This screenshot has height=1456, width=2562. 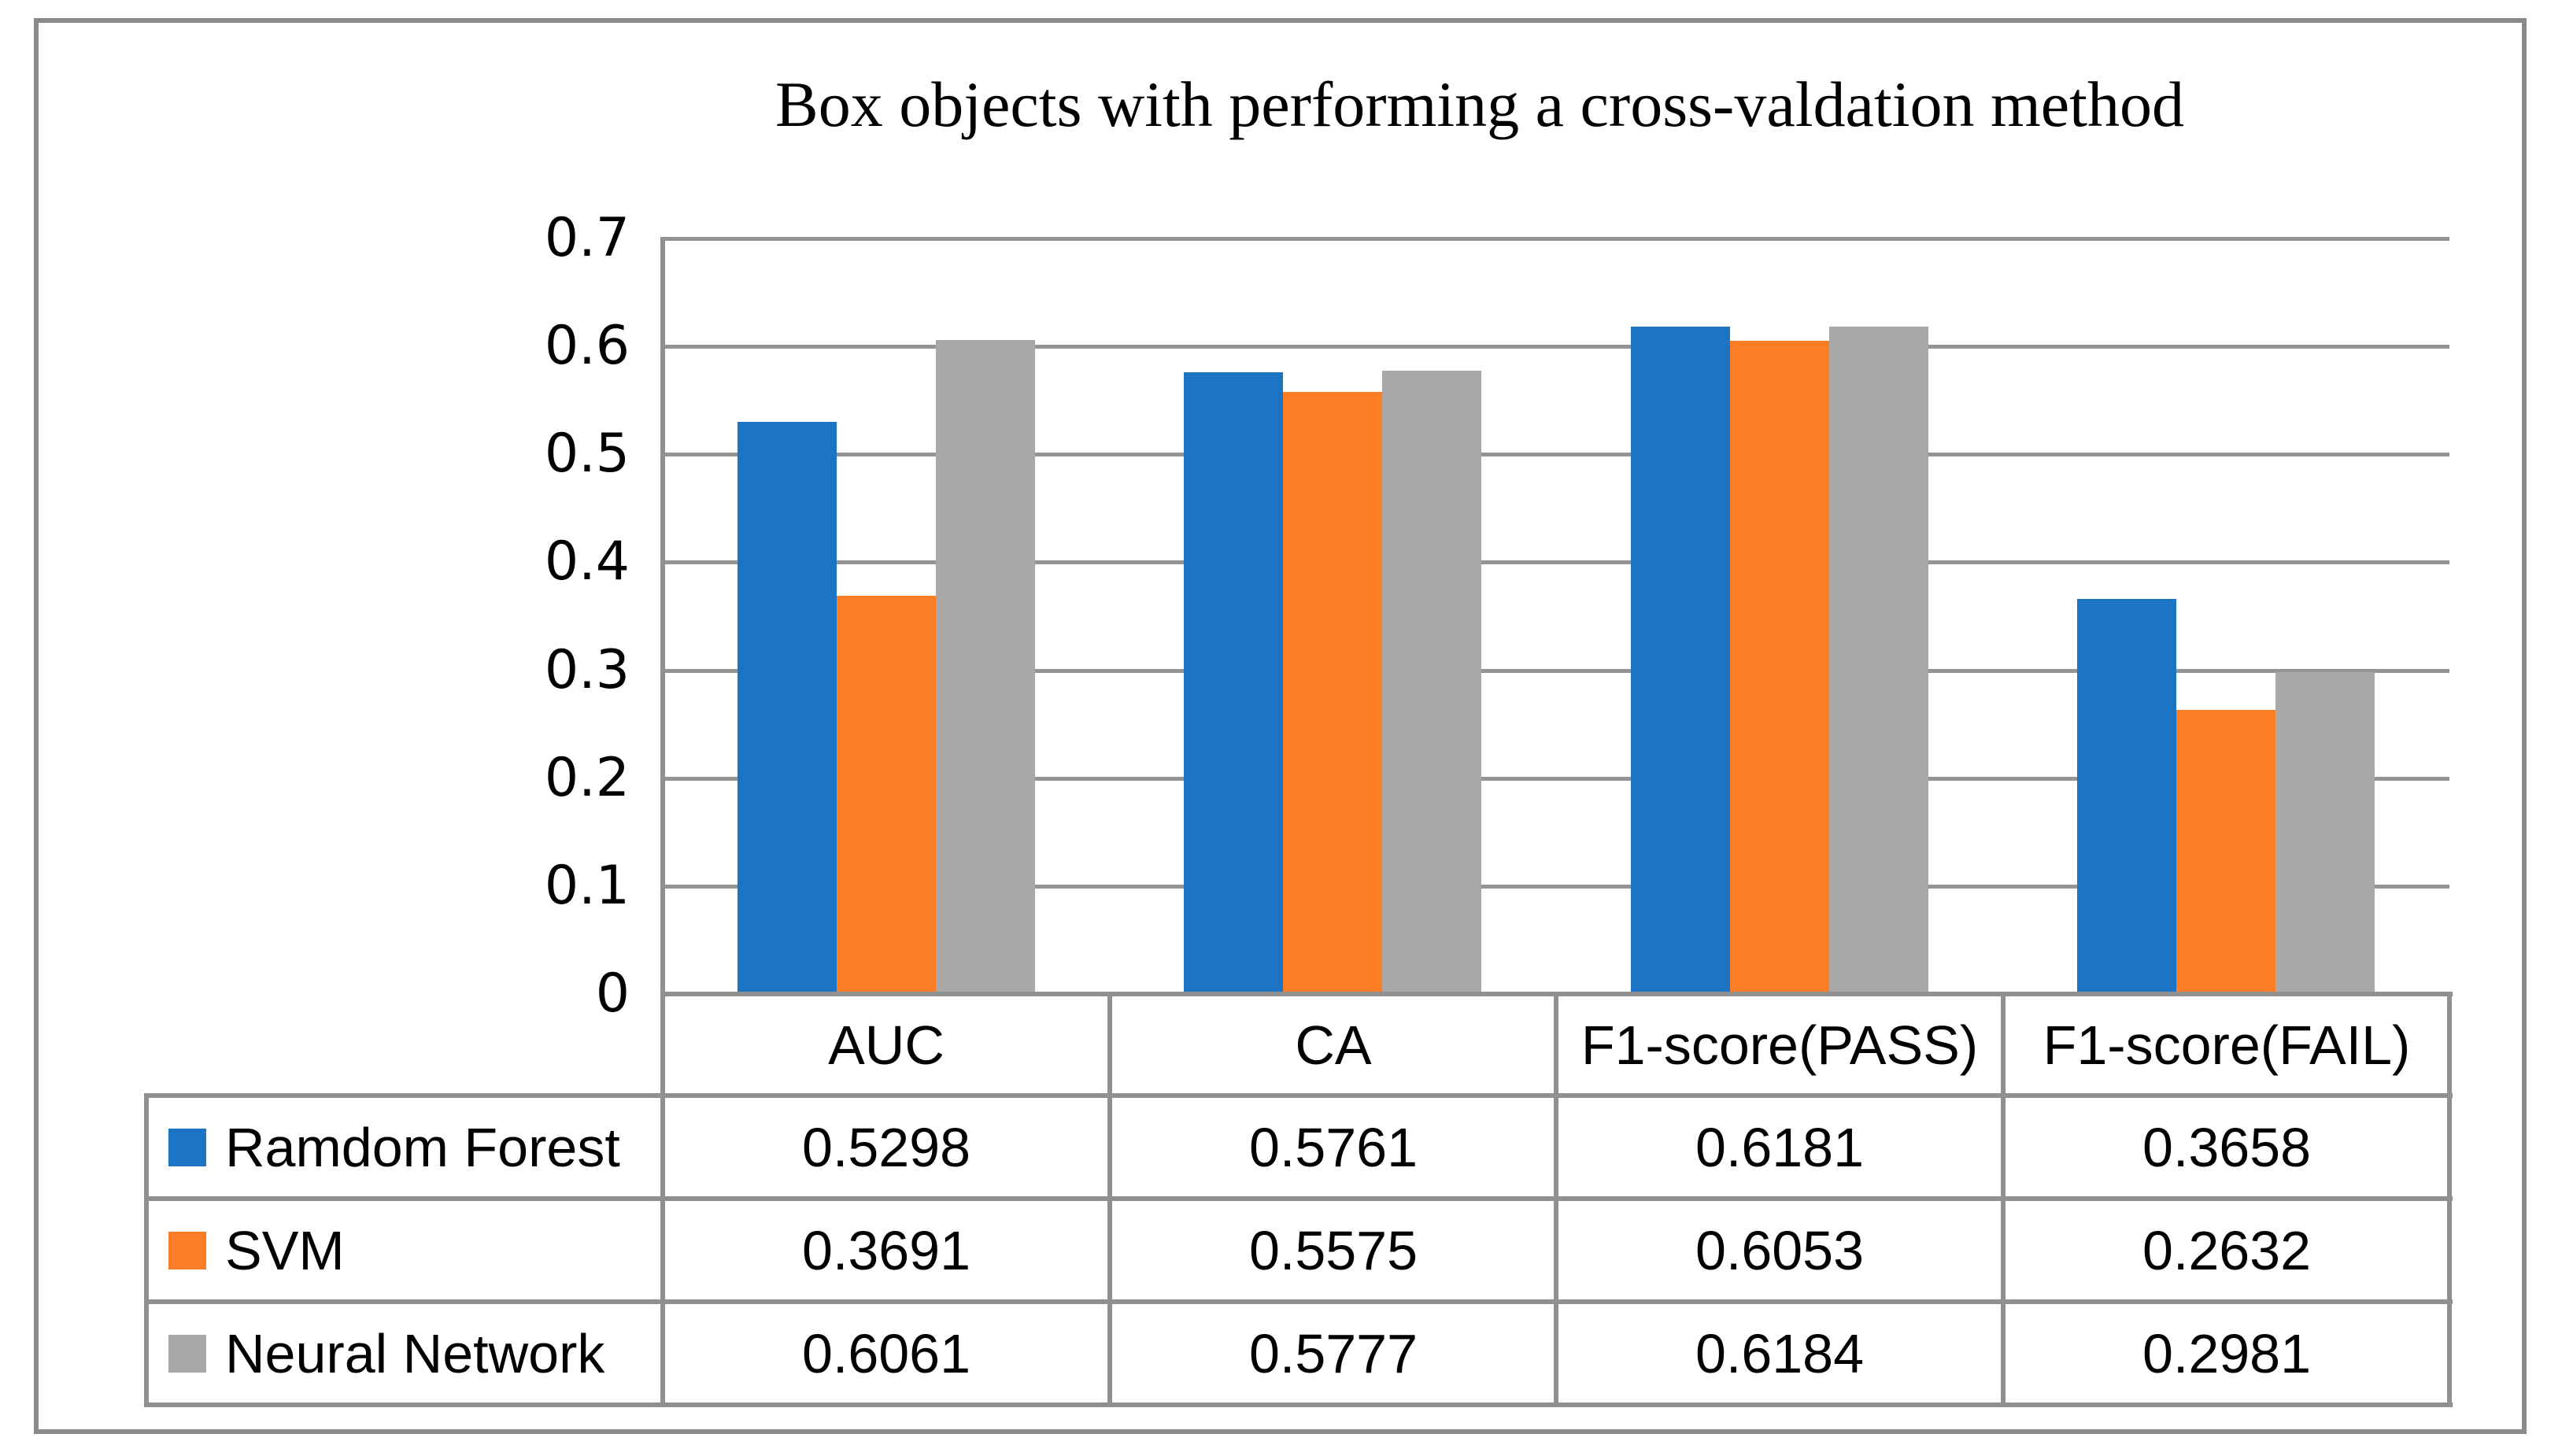 What do you see at coordinates (422, 1147) in the screenshot?
I see `legend-label: Ramdom Forest` at bounding box center [422, 1147].